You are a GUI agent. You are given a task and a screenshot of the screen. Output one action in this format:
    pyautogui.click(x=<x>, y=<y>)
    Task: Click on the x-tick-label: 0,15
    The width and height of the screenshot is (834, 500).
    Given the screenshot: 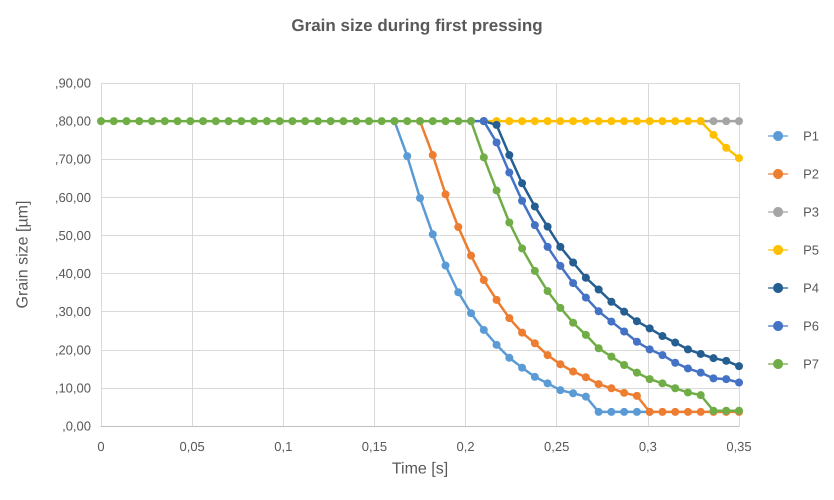 What is the action you would take?
    pyautogui.click(x=375, y=446)
    